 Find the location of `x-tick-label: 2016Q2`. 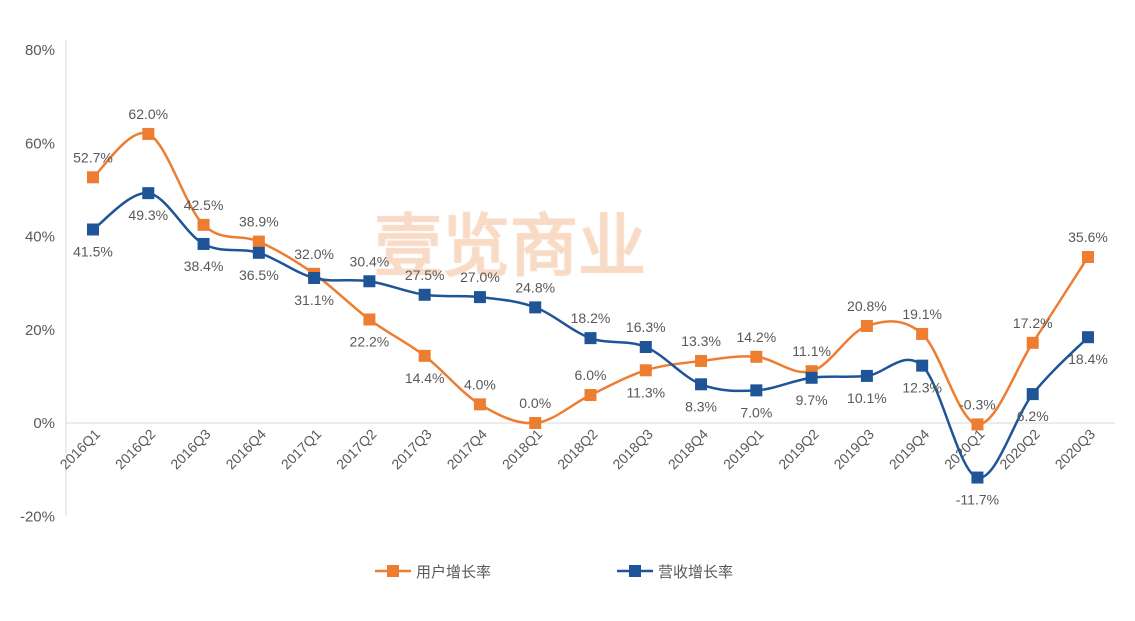

x-tick-label: 2016Q2 is located at coordinates (135, 449).